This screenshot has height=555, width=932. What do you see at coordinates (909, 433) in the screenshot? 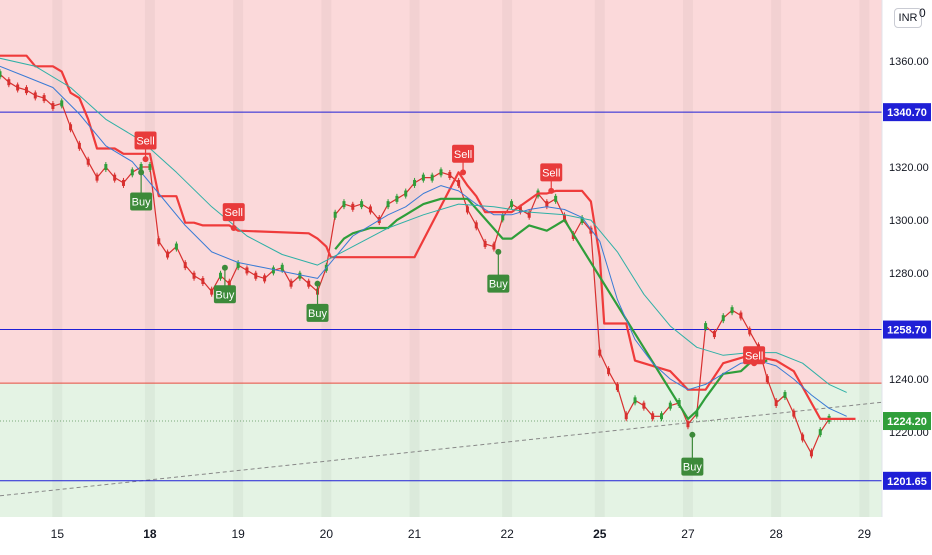
I see `y-tick-label: 1220.00` at bounding box center [909, 433].